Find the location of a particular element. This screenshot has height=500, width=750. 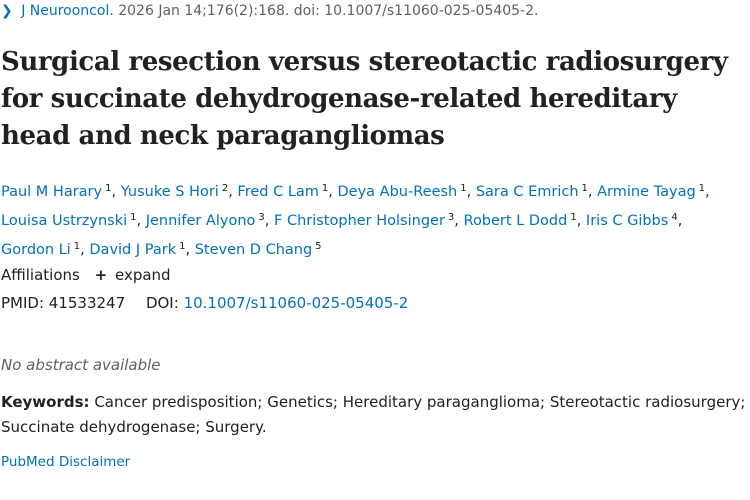

chevron-right-icon: ❯ is located at coordinates (7, 11).